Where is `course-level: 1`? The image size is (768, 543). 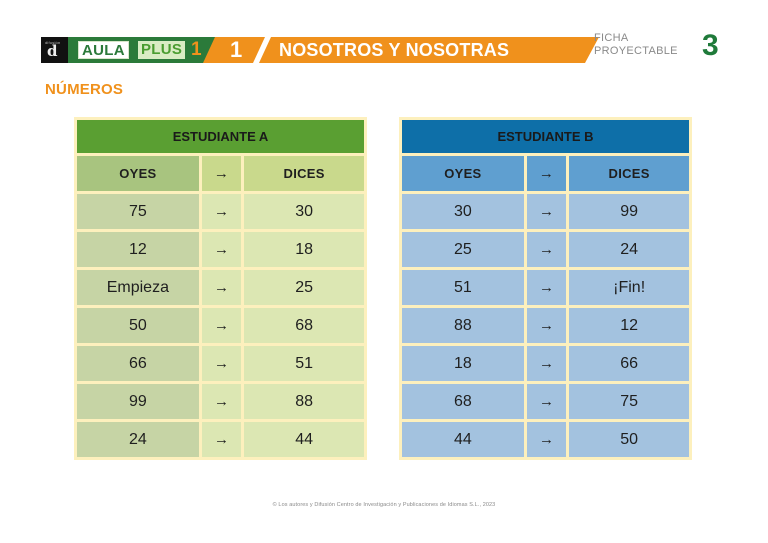
course-level: 1 is located at coordinates (196, 49).